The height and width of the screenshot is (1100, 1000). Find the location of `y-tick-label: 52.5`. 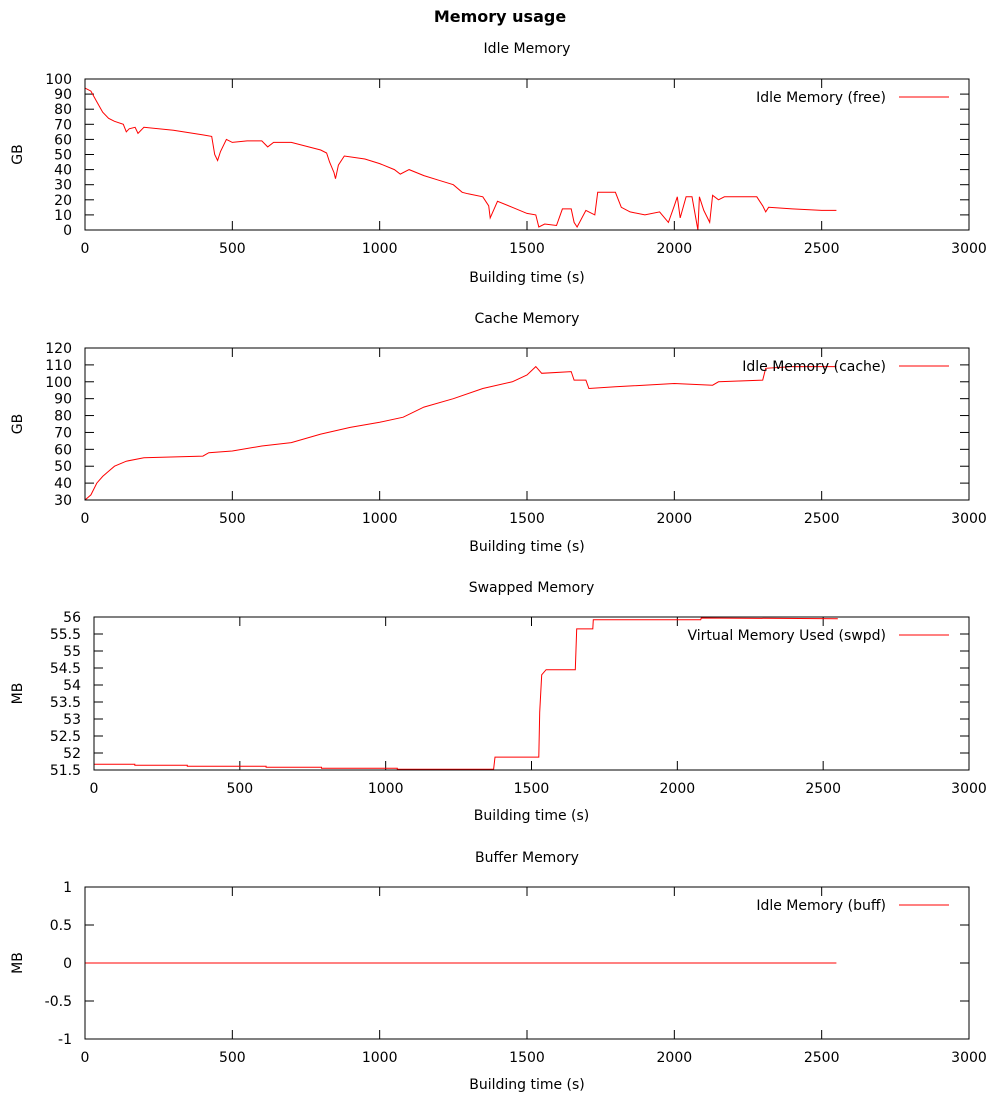

y-tick-label: 52.5 is located at coordinates (65, 737).